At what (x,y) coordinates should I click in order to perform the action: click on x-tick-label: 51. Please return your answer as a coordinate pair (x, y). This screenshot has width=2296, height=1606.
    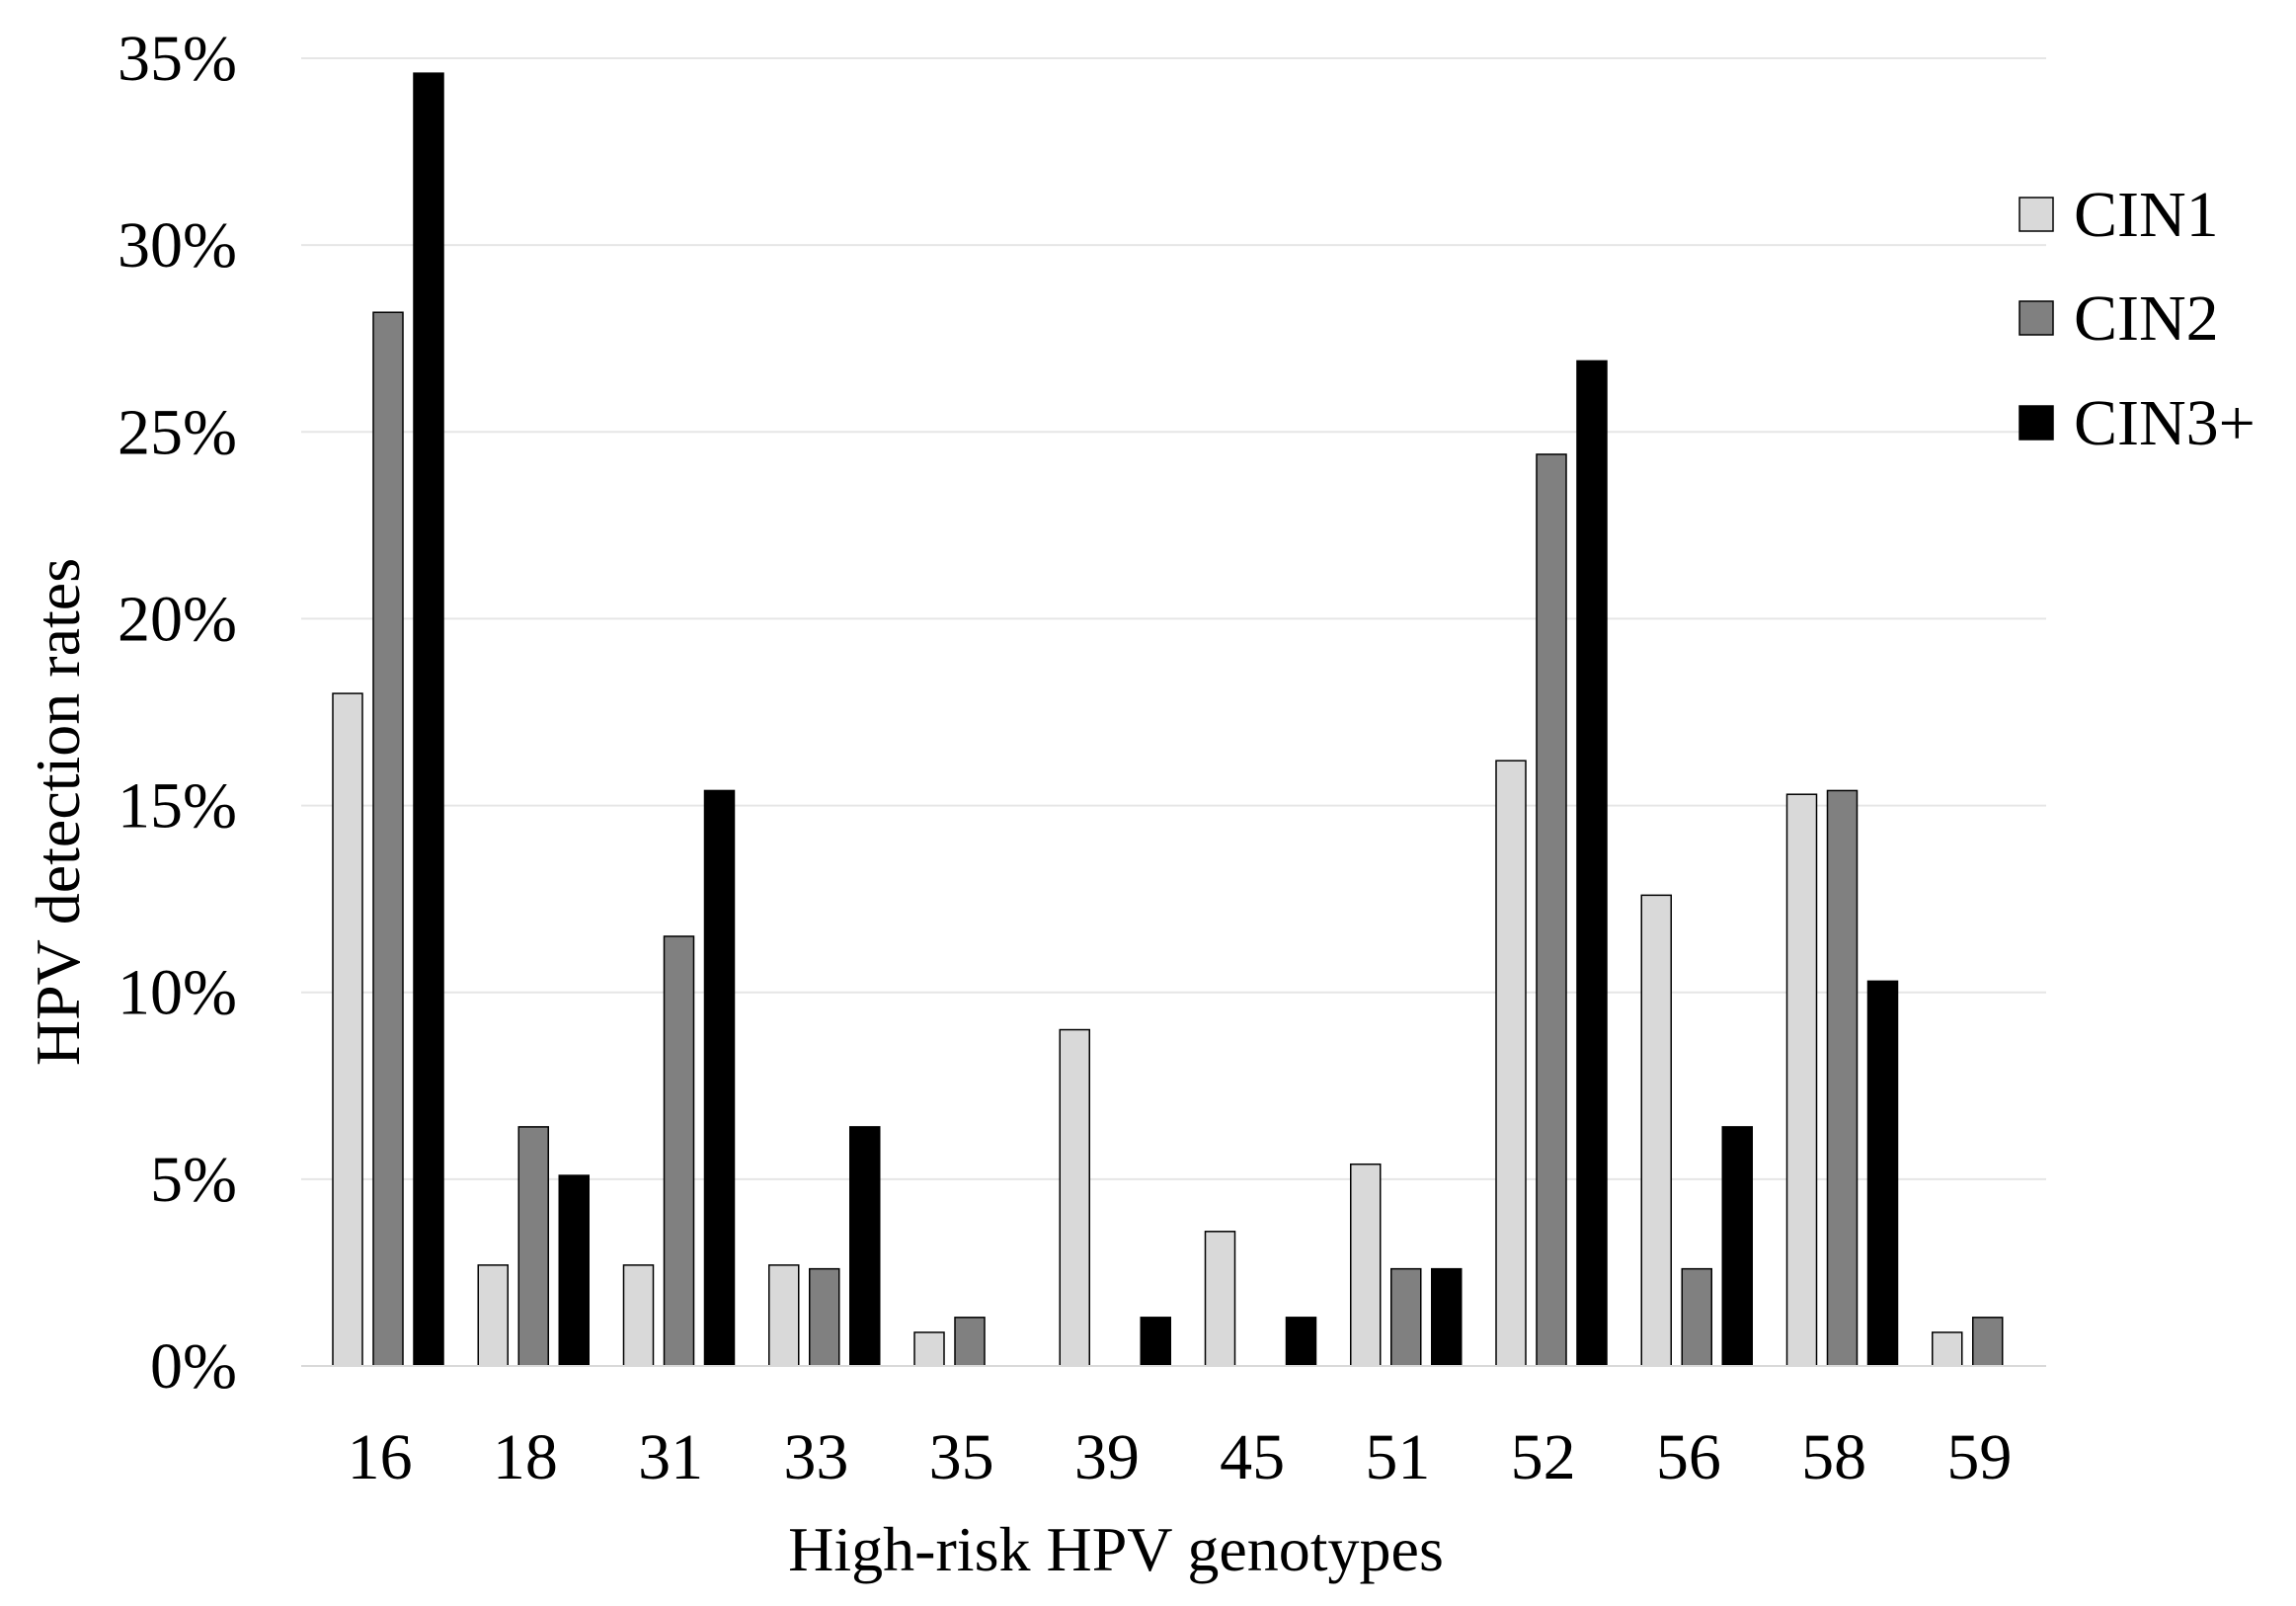
    Looking at the image, I should click on (1397, 1457).